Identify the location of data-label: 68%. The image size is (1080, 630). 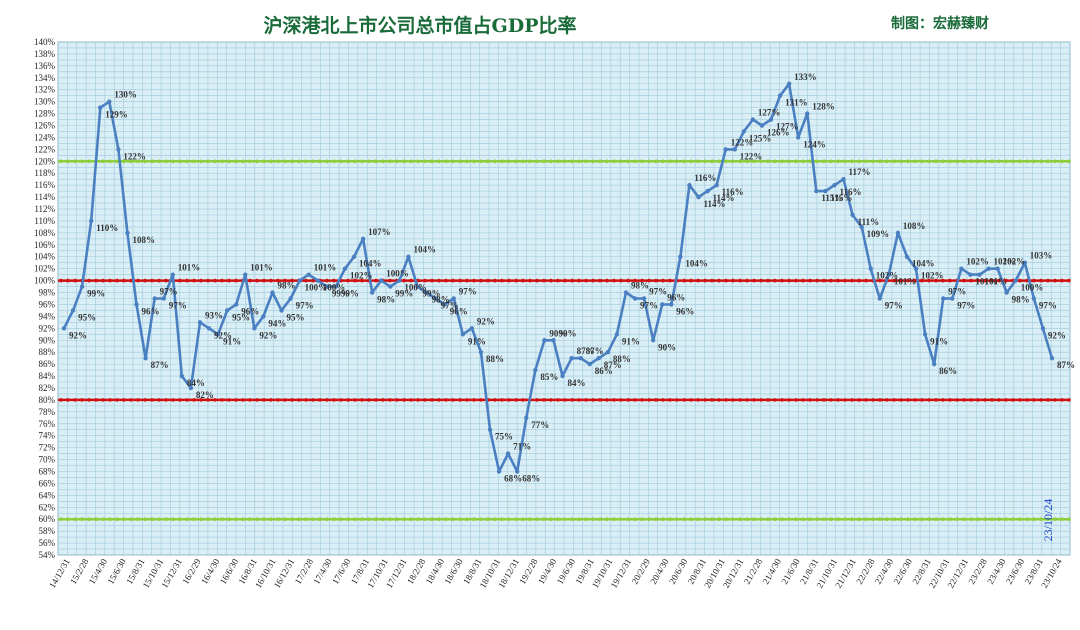
(513, 478).